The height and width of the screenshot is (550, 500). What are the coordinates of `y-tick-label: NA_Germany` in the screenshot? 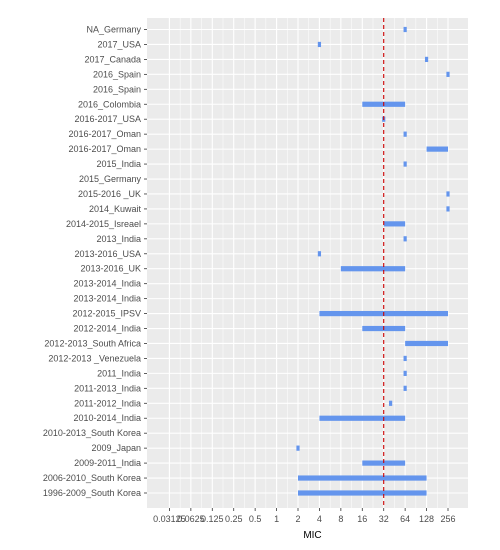 It's located at (113, 30).